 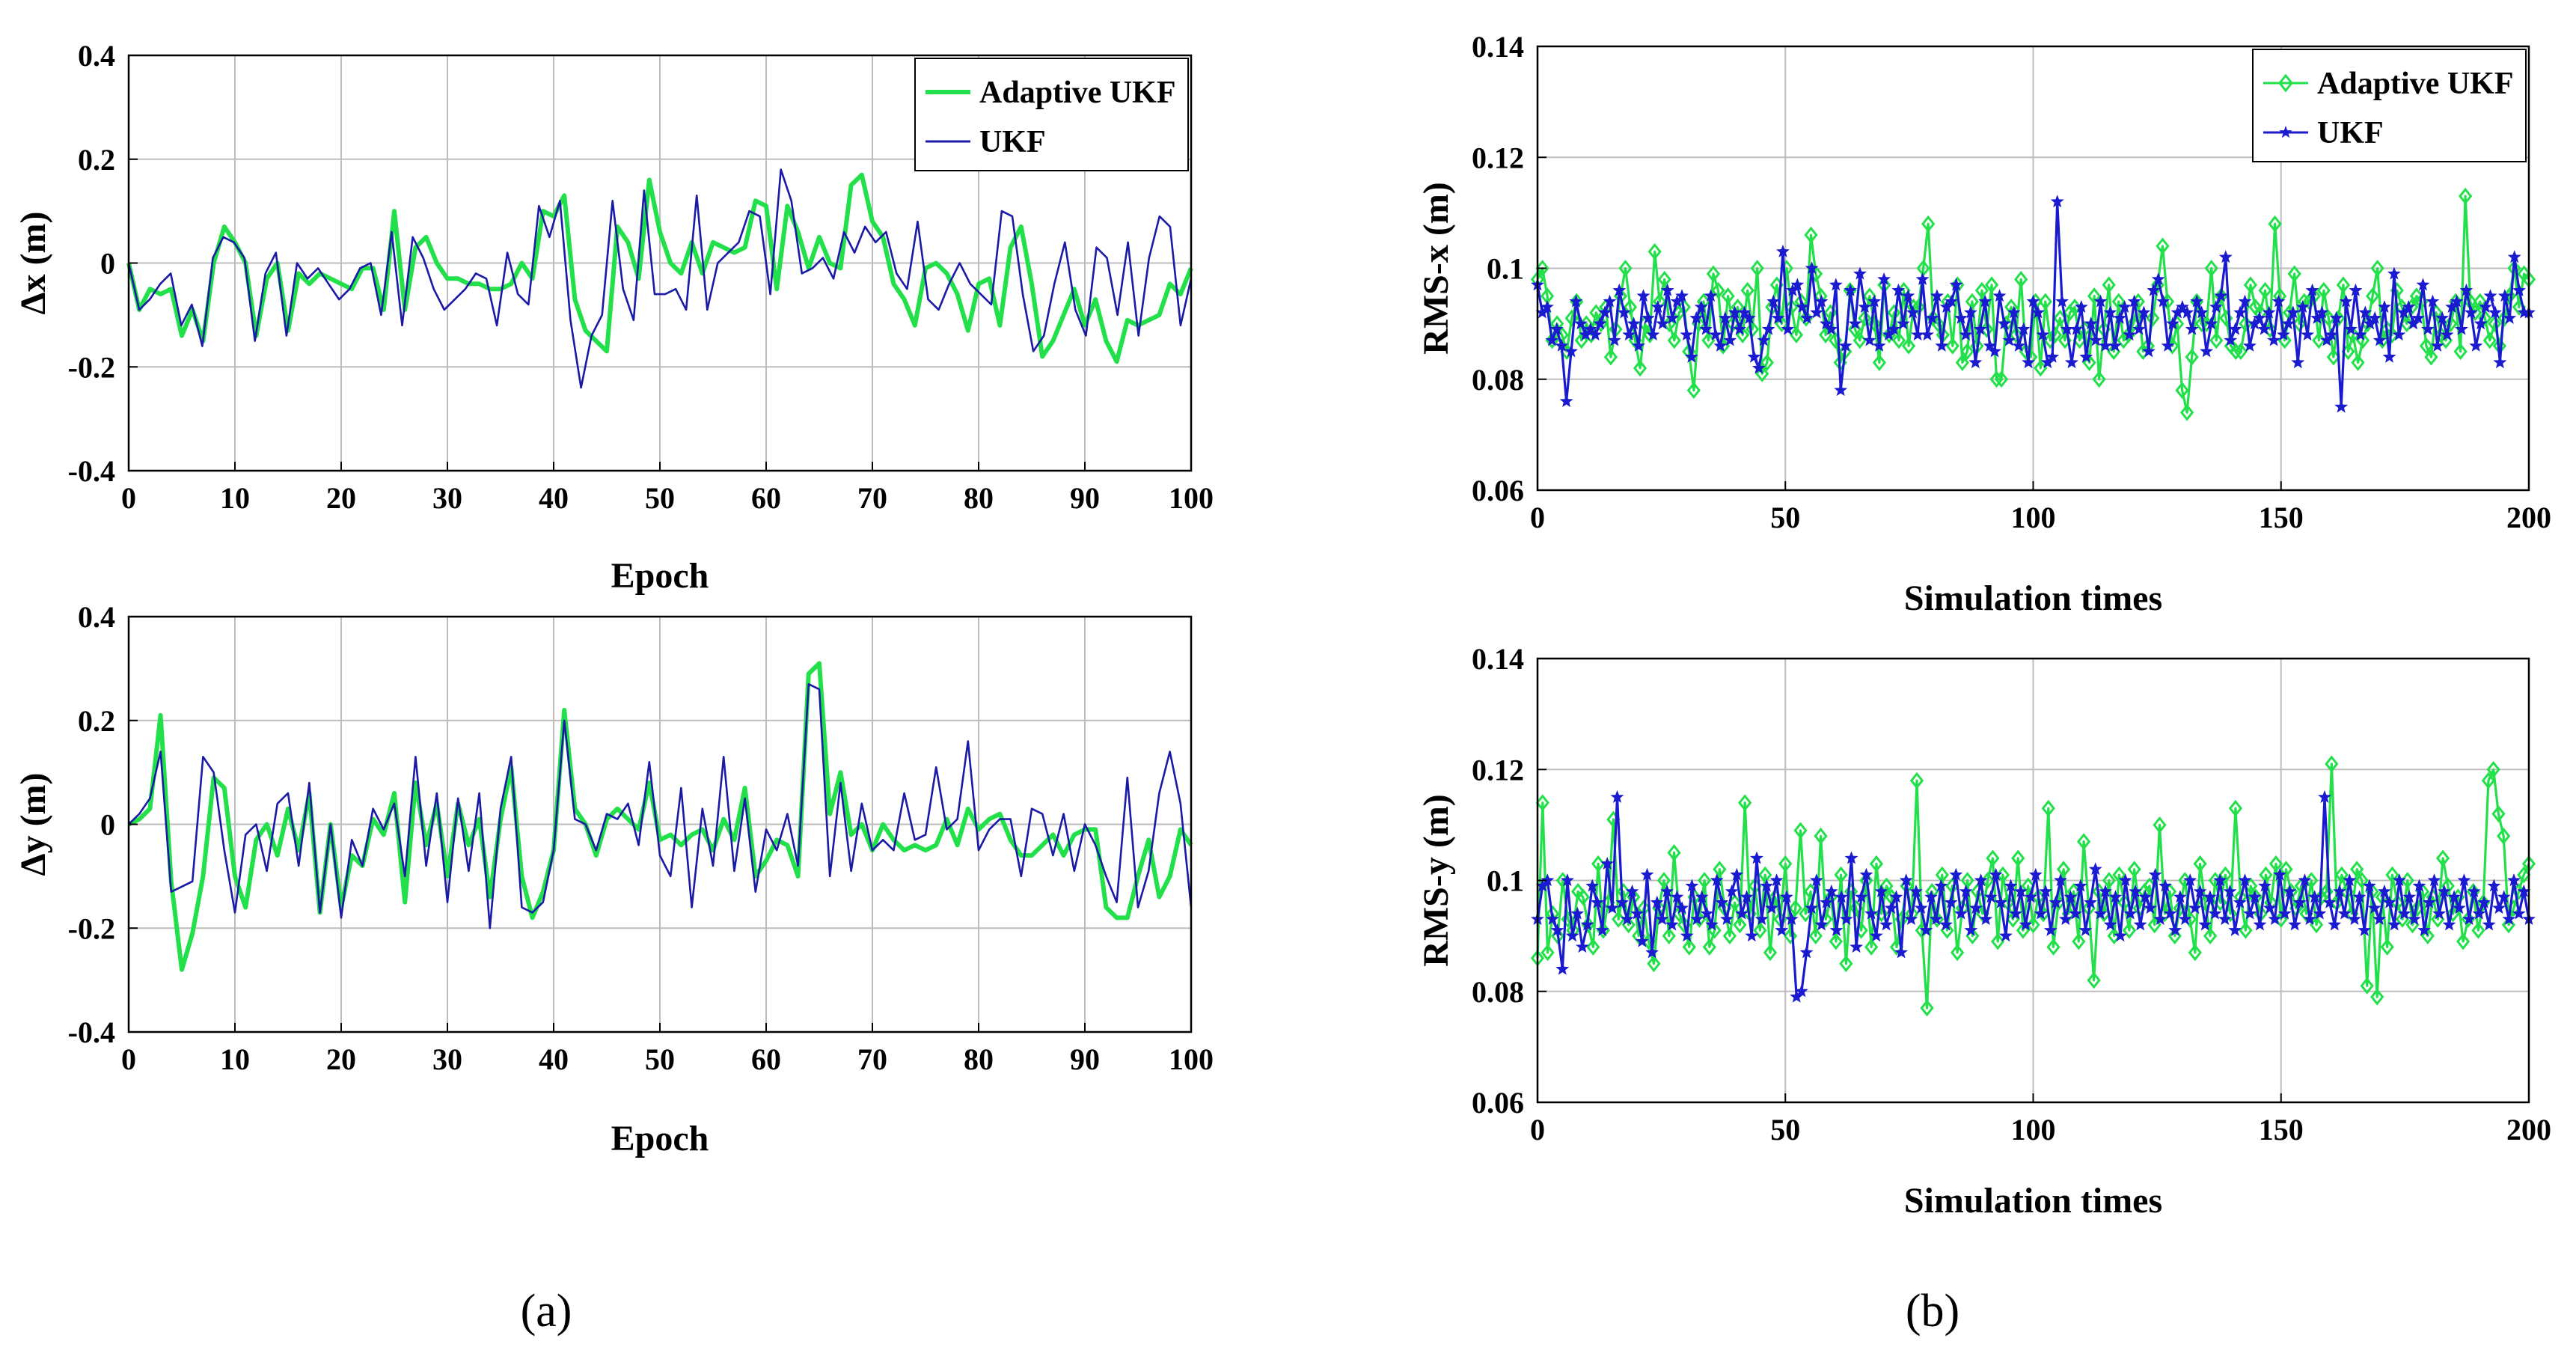 I want to click on x-tick-label: 40, so click(x=554, y=498).